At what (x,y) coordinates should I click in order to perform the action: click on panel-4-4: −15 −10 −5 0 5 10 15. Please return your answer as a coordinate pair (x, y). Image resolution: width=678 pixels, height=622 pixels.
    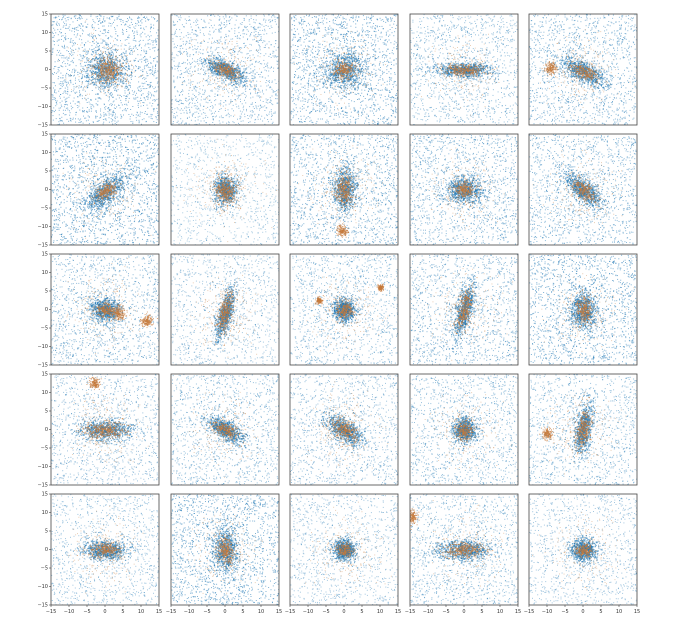
    Looking at the image, I should click on (582, 554).